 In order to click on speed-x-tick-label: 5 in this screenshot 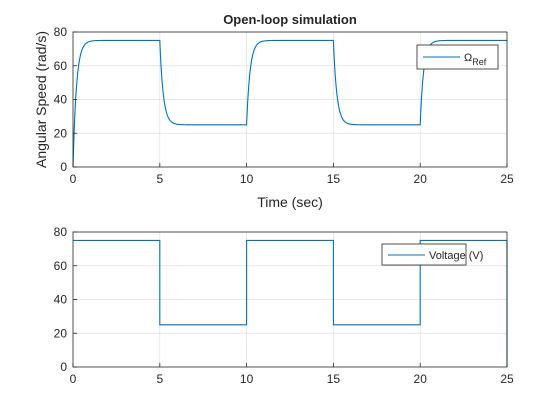, I will do `click(159, 179)`.